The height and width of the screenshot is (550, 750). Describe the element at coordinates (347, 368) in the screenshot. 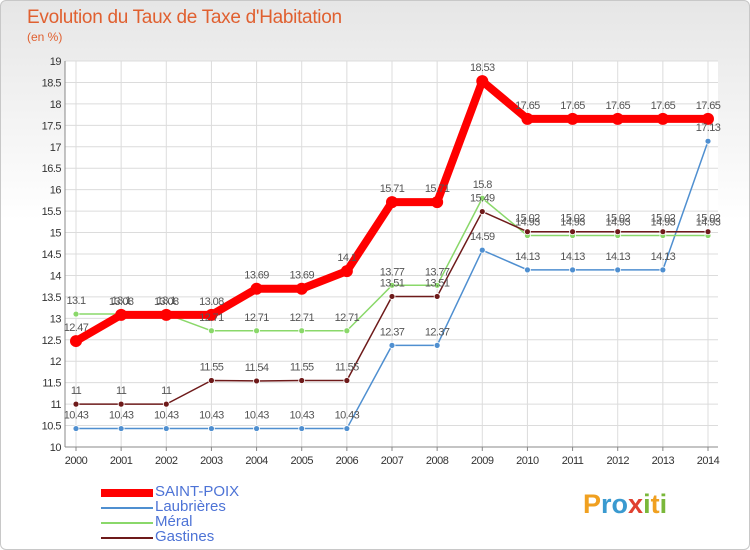

I see `data-label-gastines: 11.55` at that location.